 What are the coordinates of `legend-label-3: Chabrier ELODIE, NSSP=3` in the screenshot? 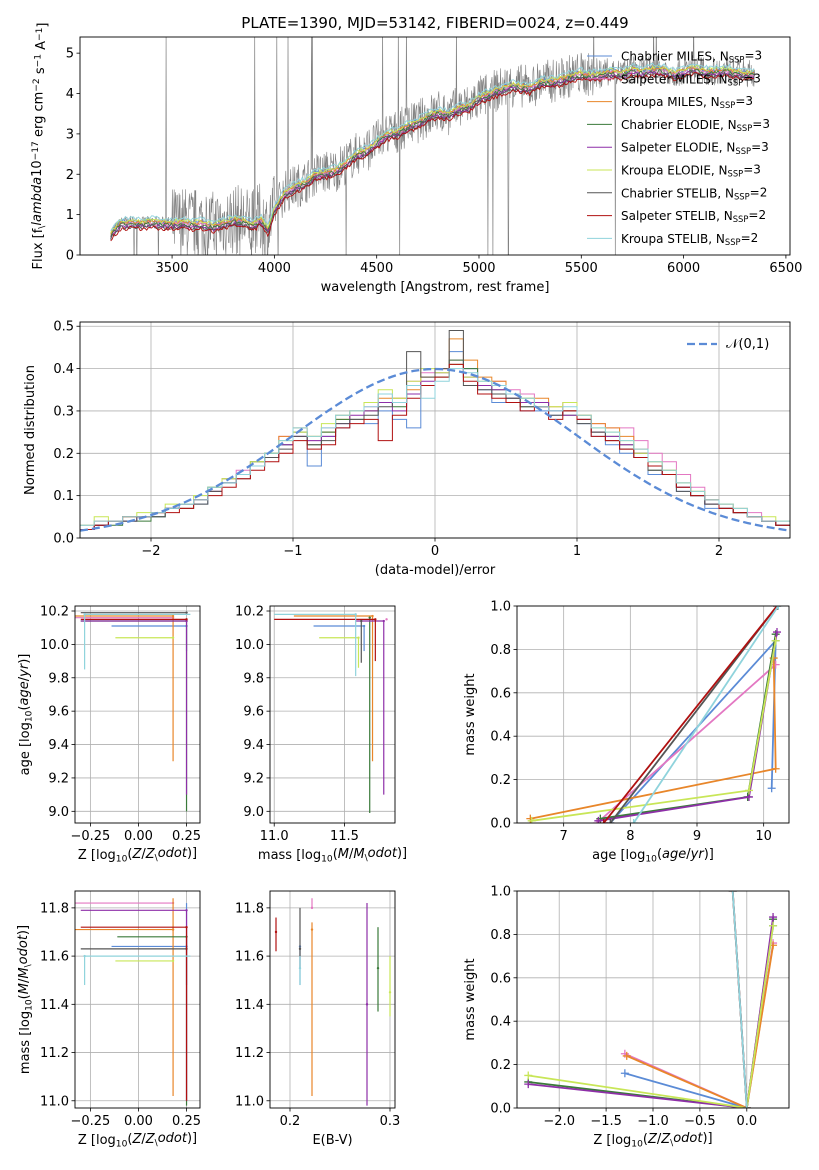 It's located at (695, 125).